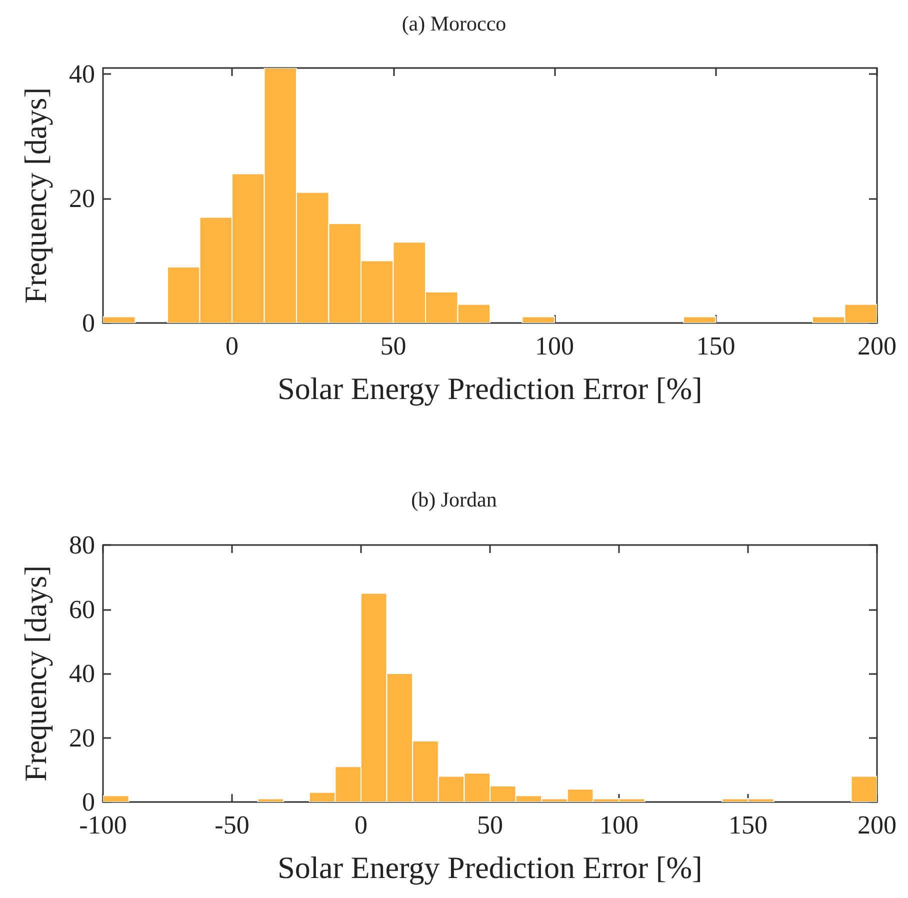  What do you see at coordinates (88, 323) in the screenshot?
I see `y-tick-label: 0` at bounding box center [88, 323].